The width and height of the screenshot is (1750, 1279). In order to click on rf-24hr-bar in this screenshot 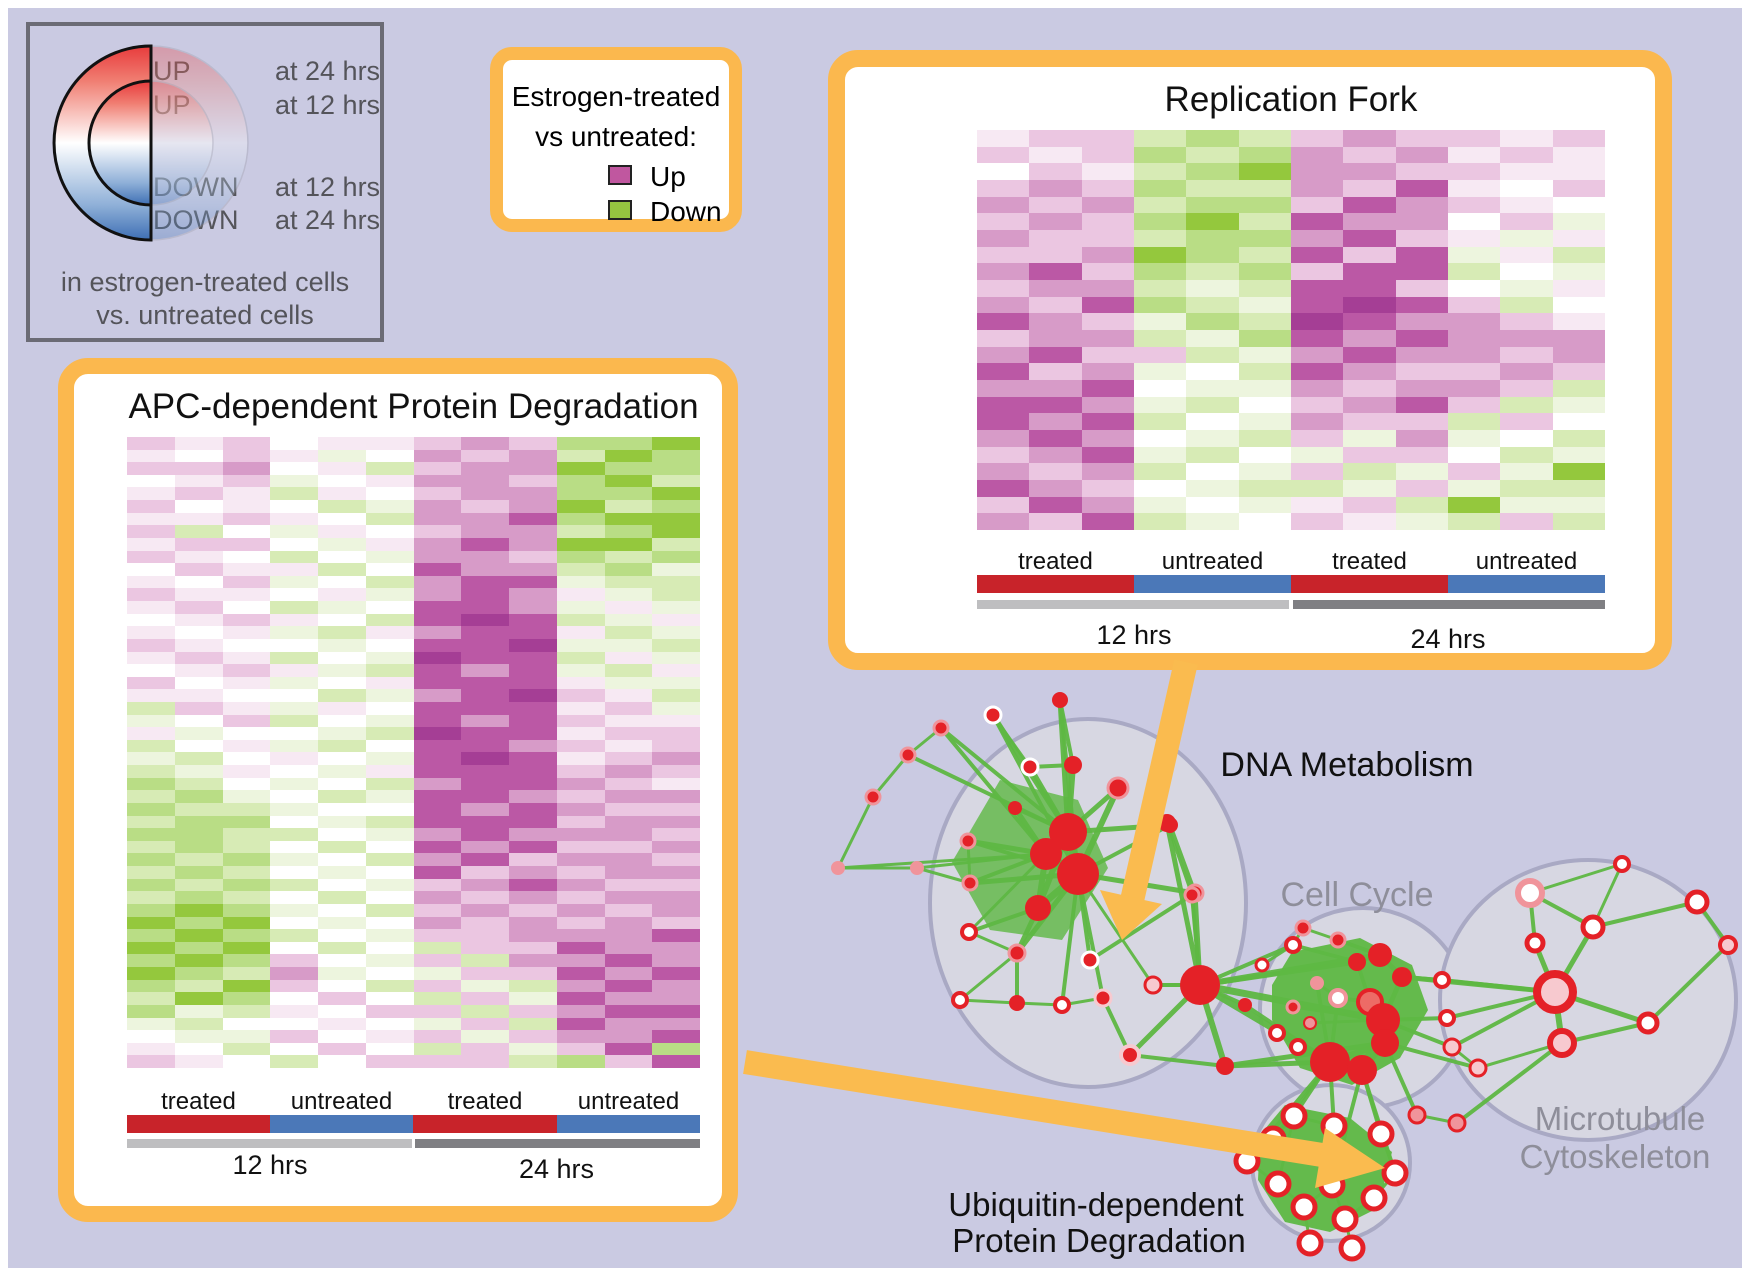, I will do `click(1449, 604)`.